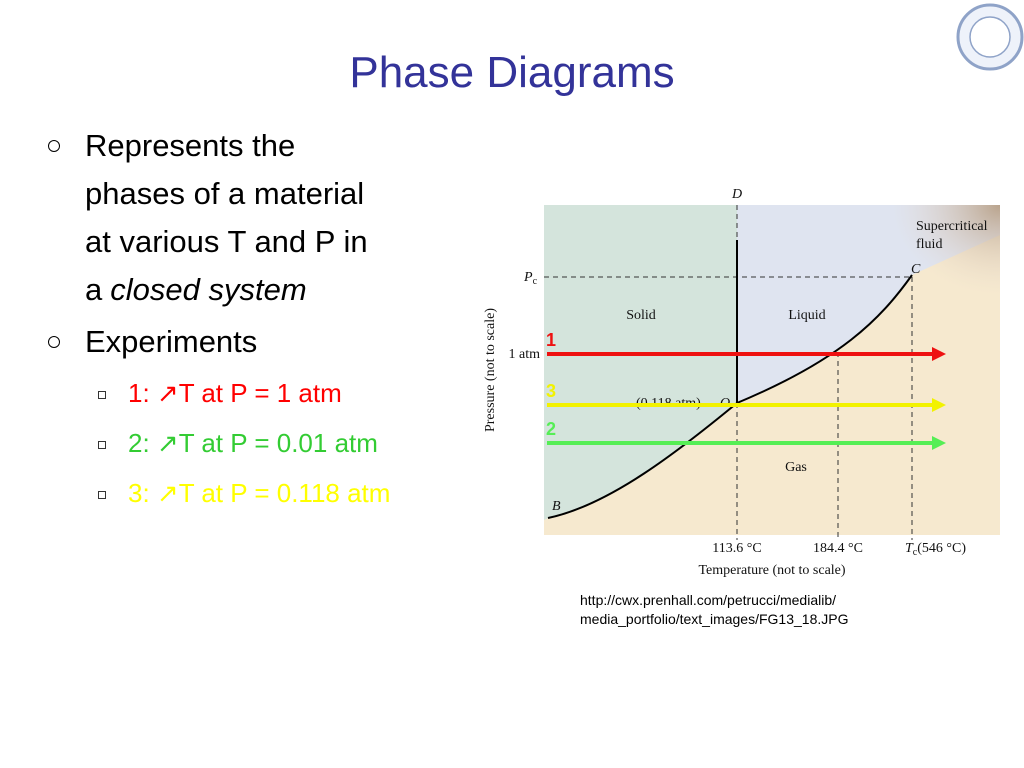  Describe the element at coordinates (806, 315) in the screenshot. I see `label-liquid: Liquid` at that location.